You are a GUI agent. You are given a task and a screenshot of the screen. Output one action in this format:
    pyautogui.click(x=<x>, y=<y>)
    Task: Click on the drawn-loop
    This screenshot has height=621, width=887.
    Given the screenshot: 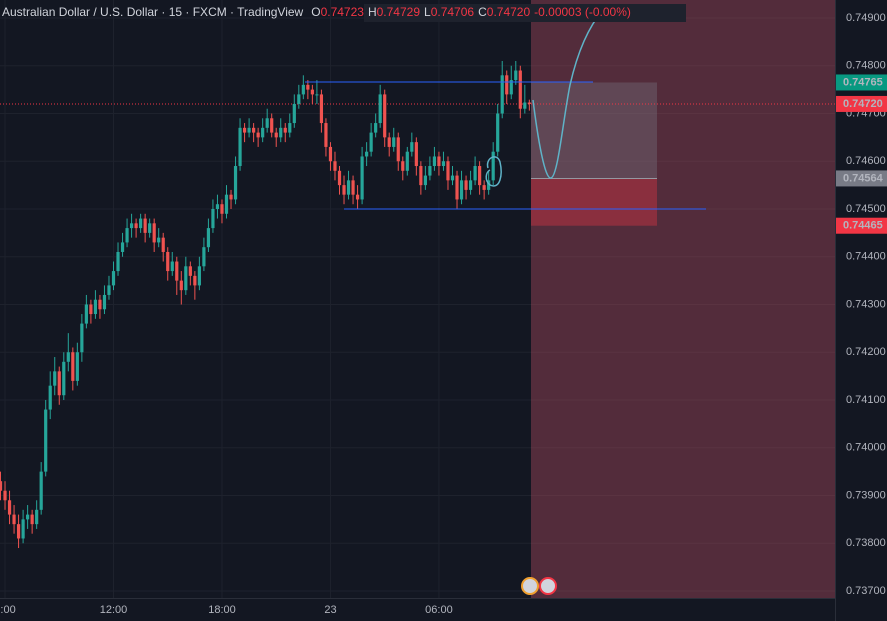 What is the action you would take?
    pyautogui.click(x=493, y=171)
    